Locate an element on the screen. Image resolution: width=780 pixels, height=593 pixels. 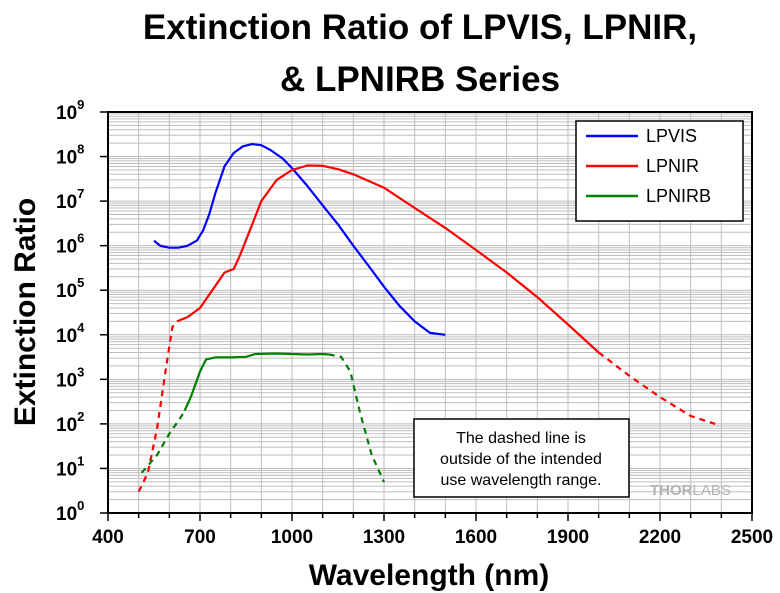
x-tick-label: 1300 is located at coordinates (384, 537).